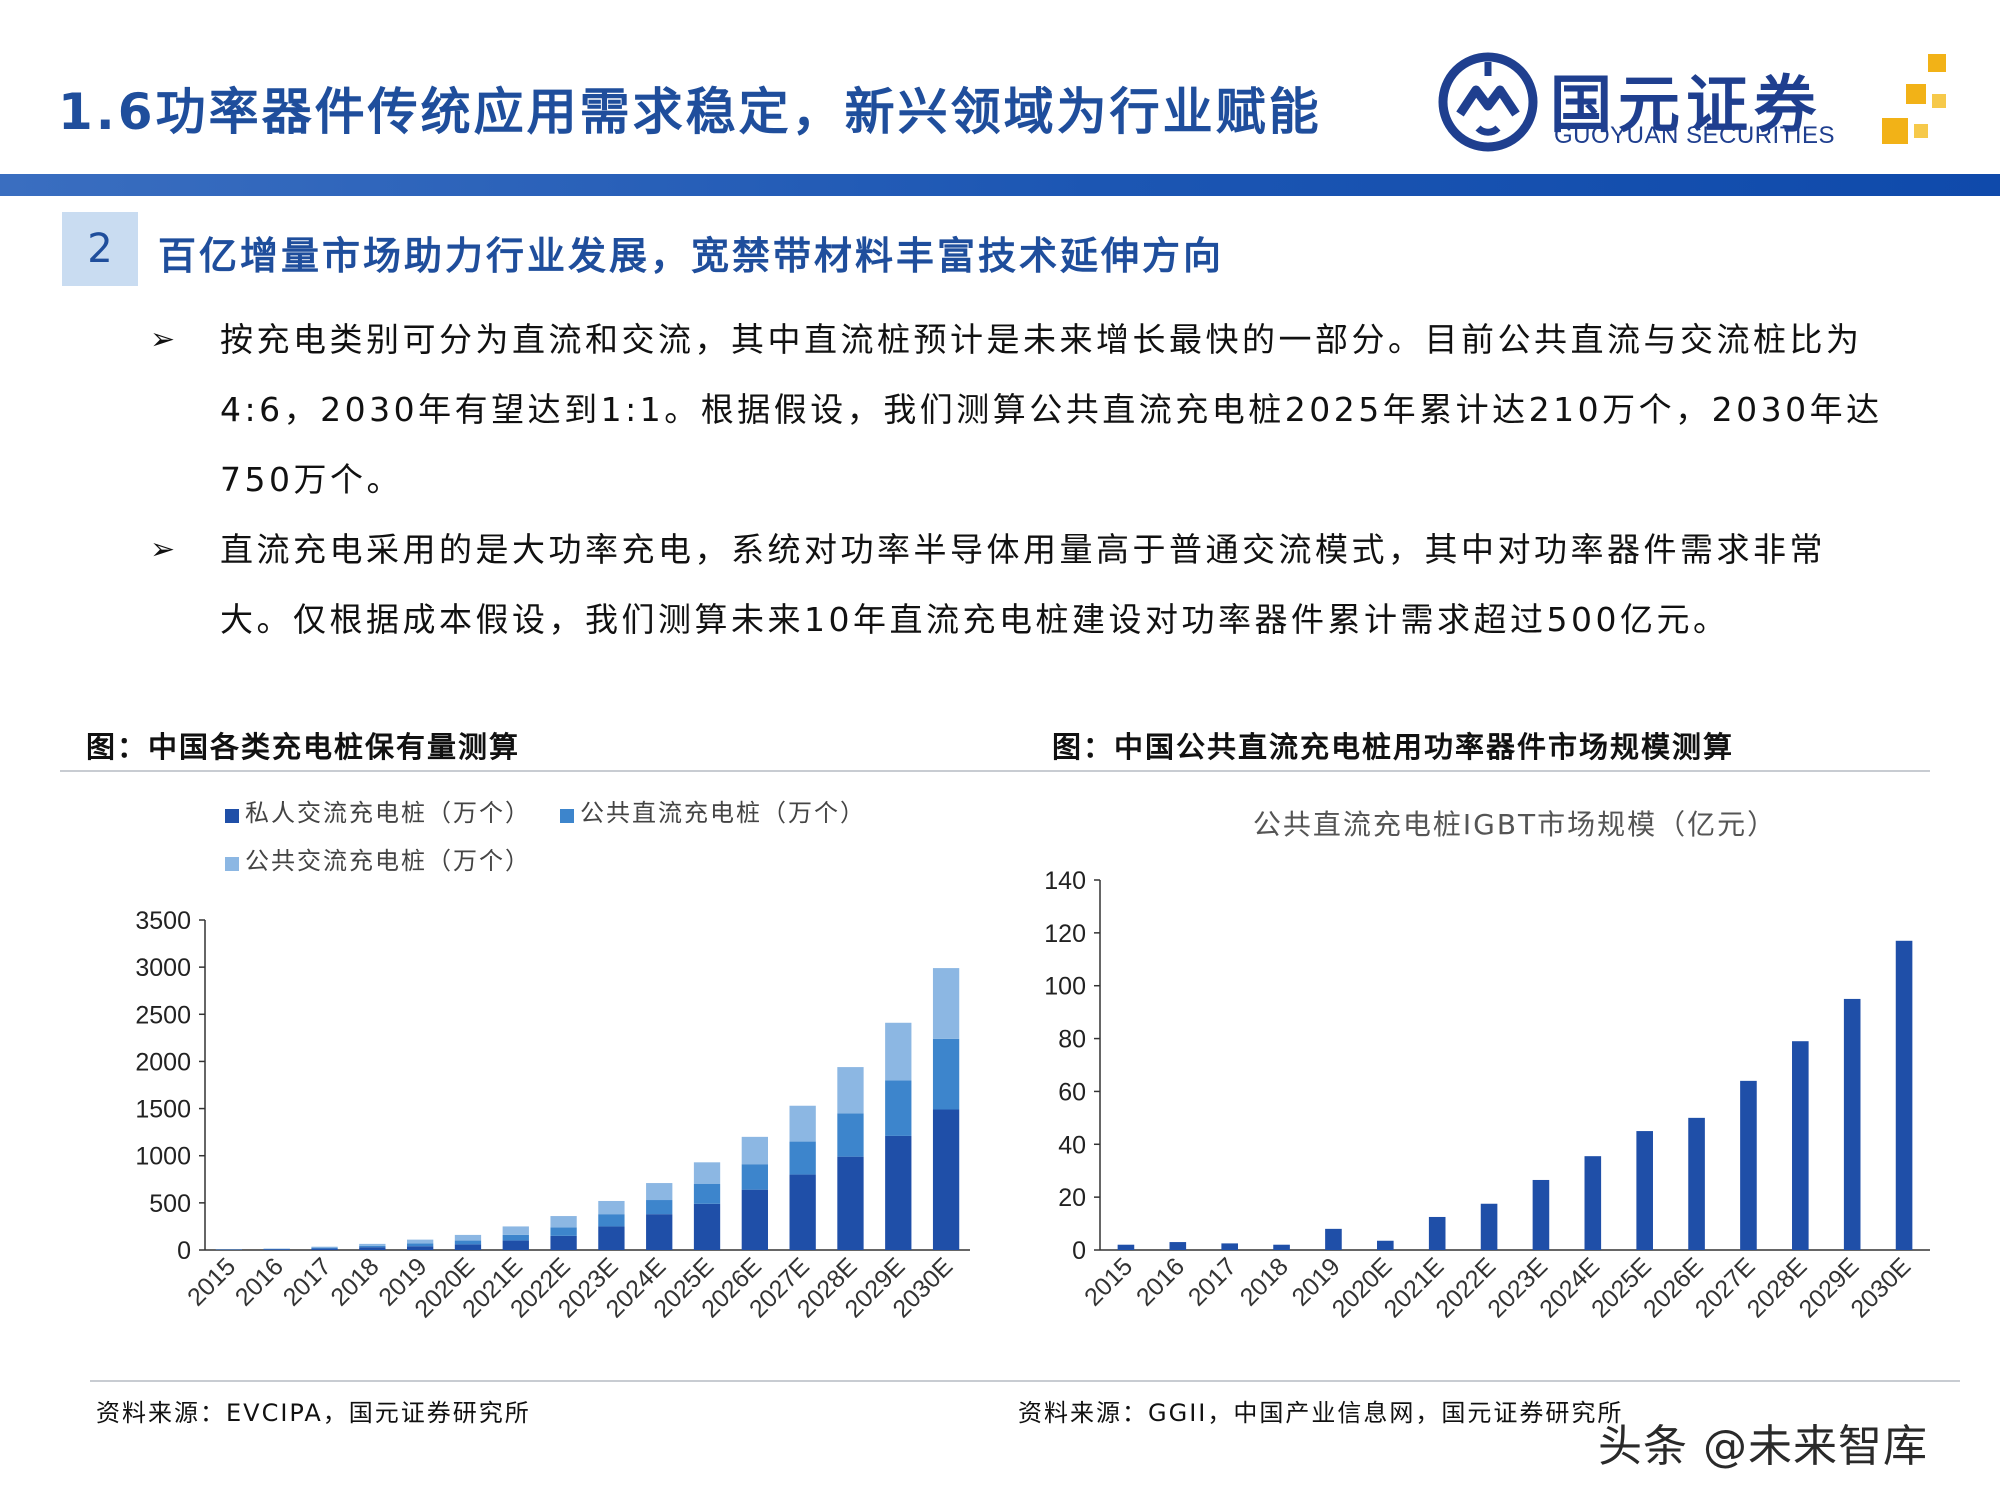  Describe the element at coordinates (388, 861) in the screenshot. I see `legend-label: 公共交流充电桩（万个）` at that location.